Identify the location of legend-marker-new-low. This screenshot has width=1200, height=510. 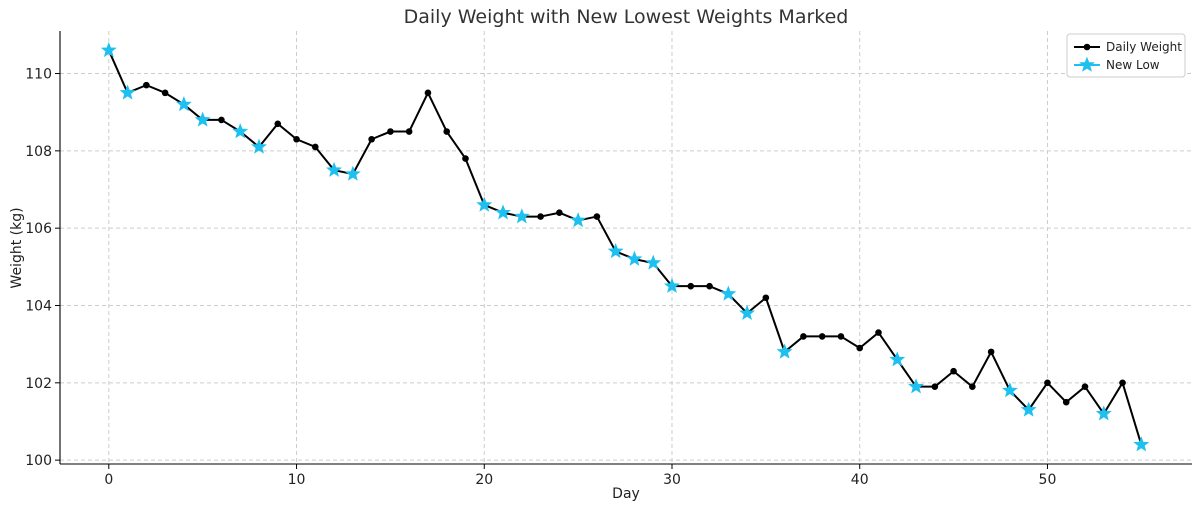
(1087, 64).